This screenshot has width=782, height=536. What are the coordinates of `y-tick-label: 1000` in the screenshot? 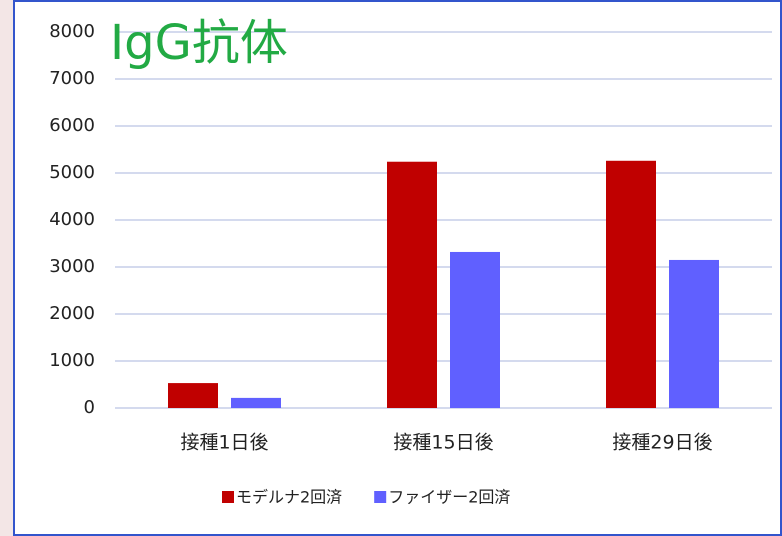 It's located at (72, 360).